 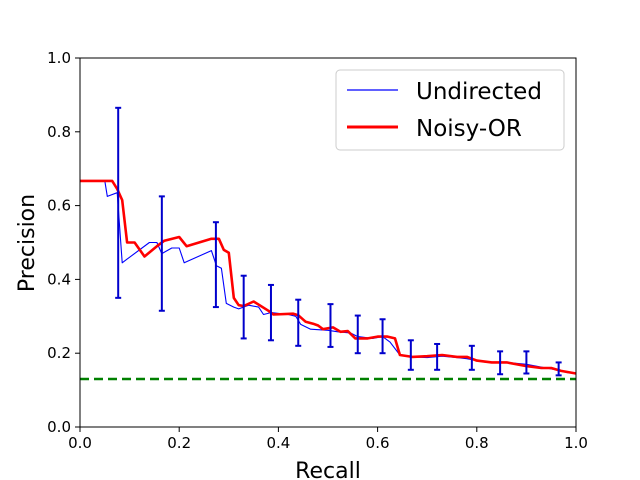 I want to click on x-tick-label: 0.6, so click(x=378, y=443).